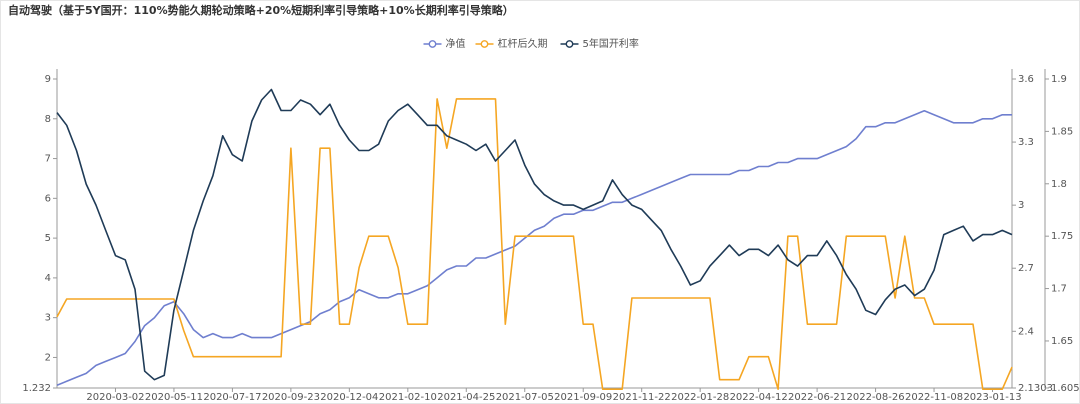  I want to click on y-tick-label: 1.232, so click(36, 388).